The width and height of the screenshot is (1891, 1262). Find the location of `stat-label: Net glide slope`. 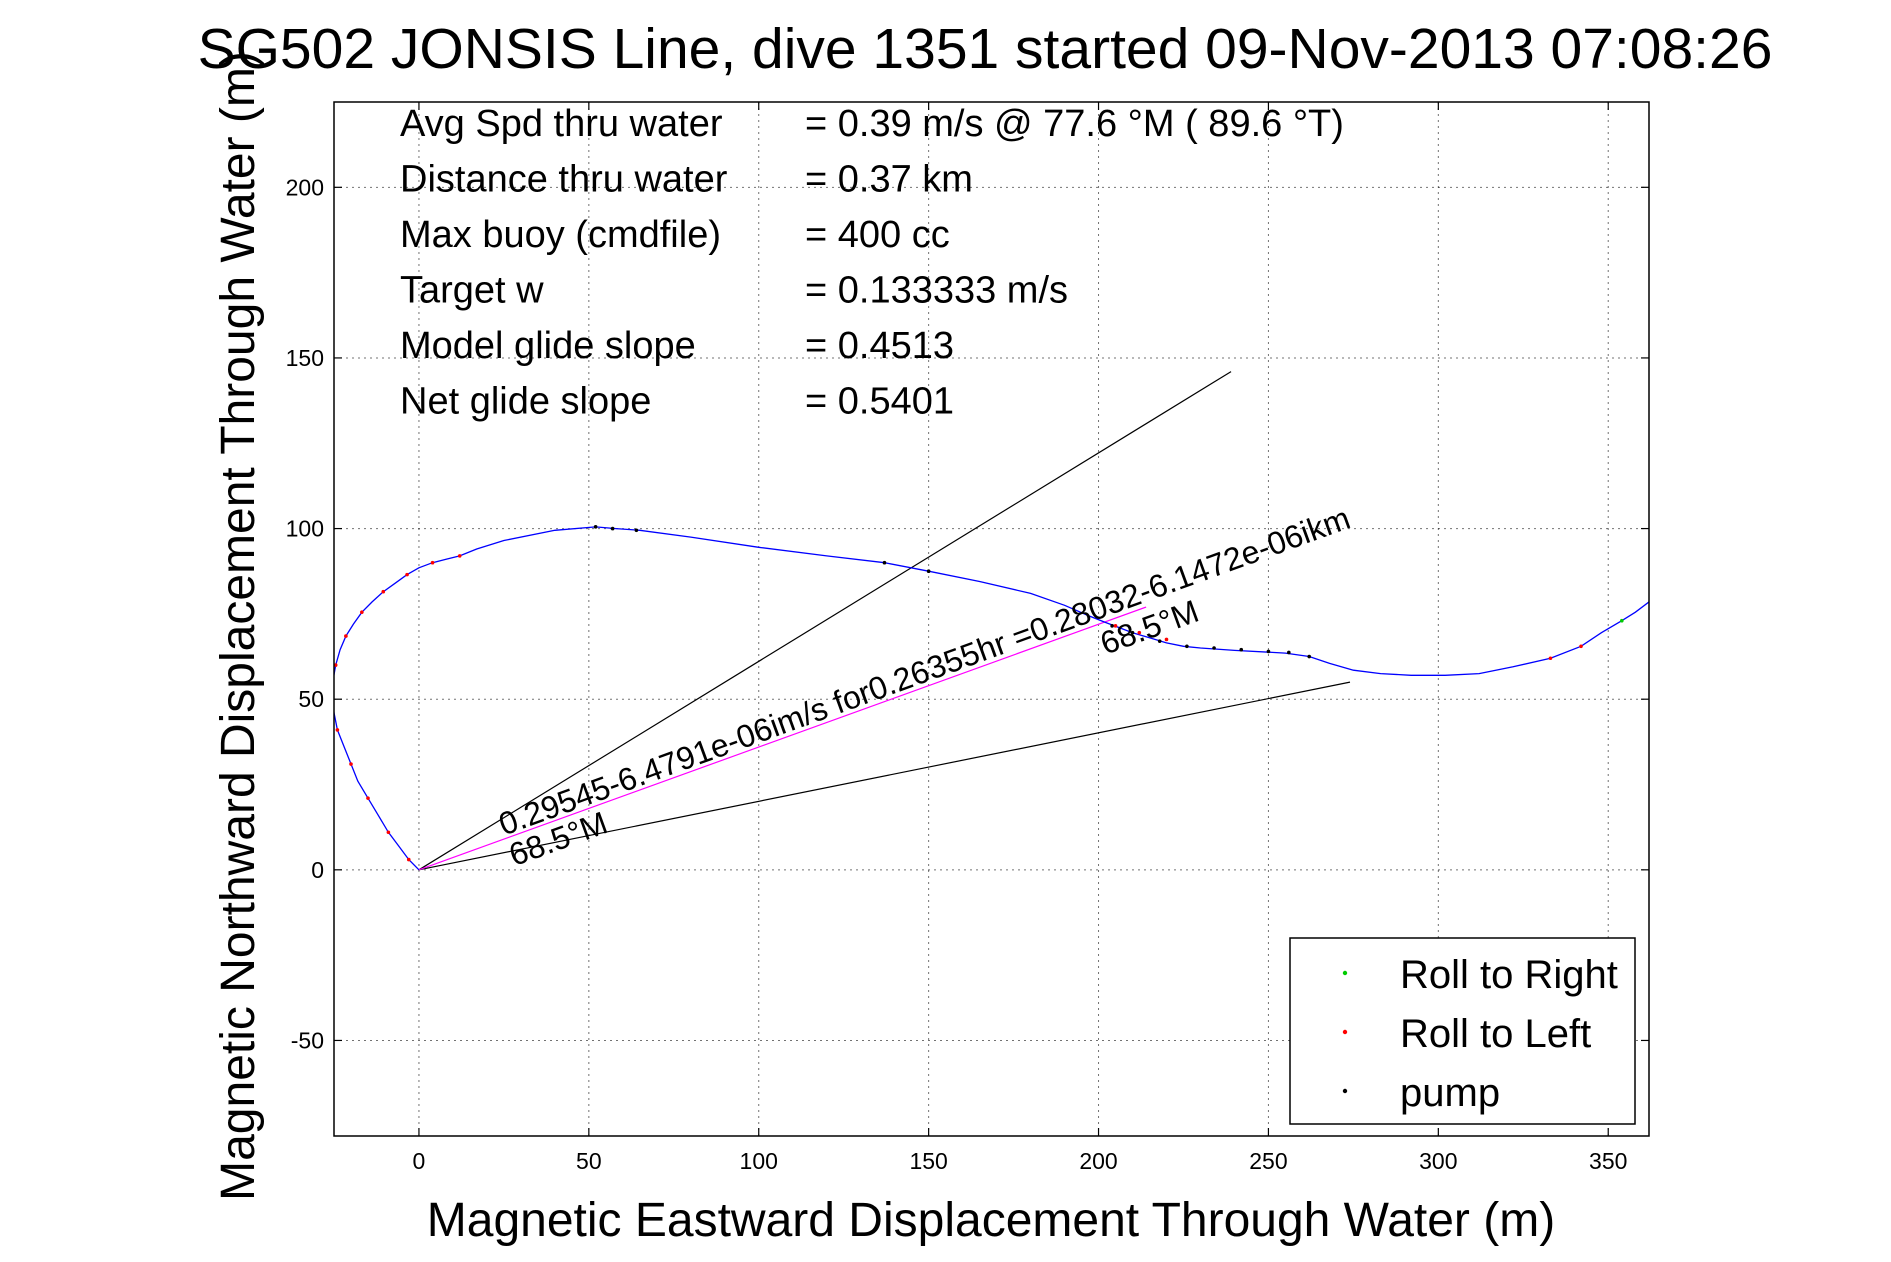

stat-label: Net glide slope is located at coordinates (525, 402).